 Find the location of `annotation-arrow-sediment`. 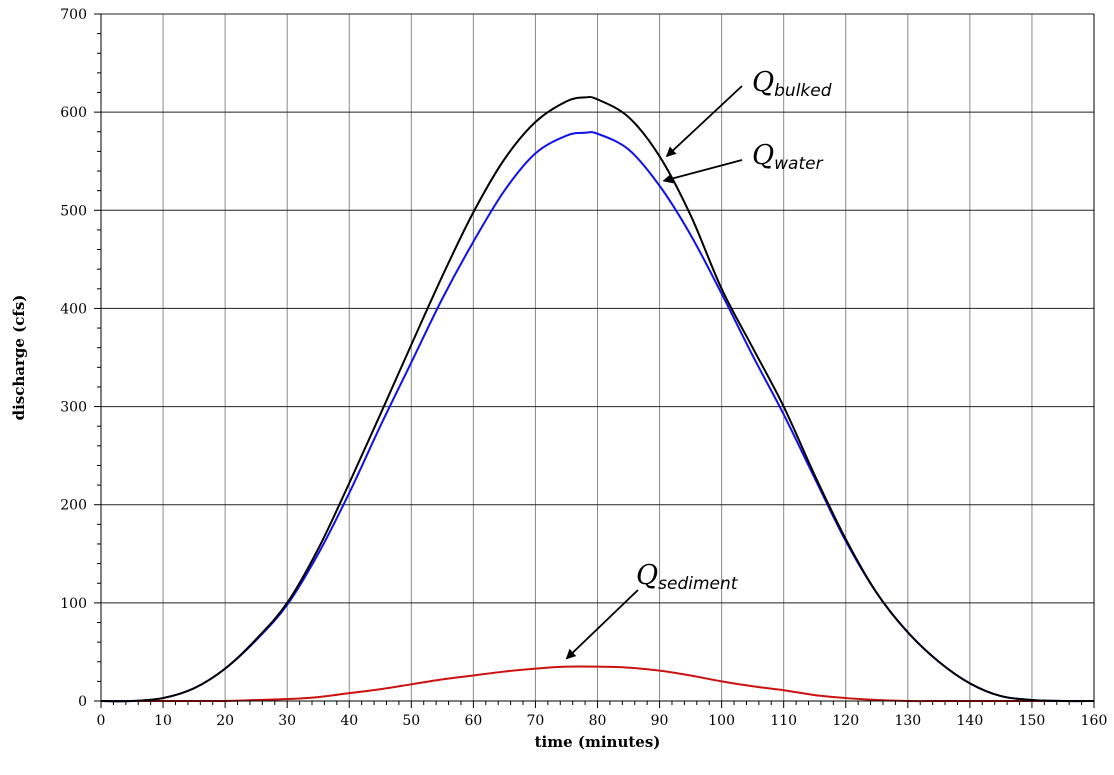

annotation-arrow-sediment is located at coordinates (602, 624).